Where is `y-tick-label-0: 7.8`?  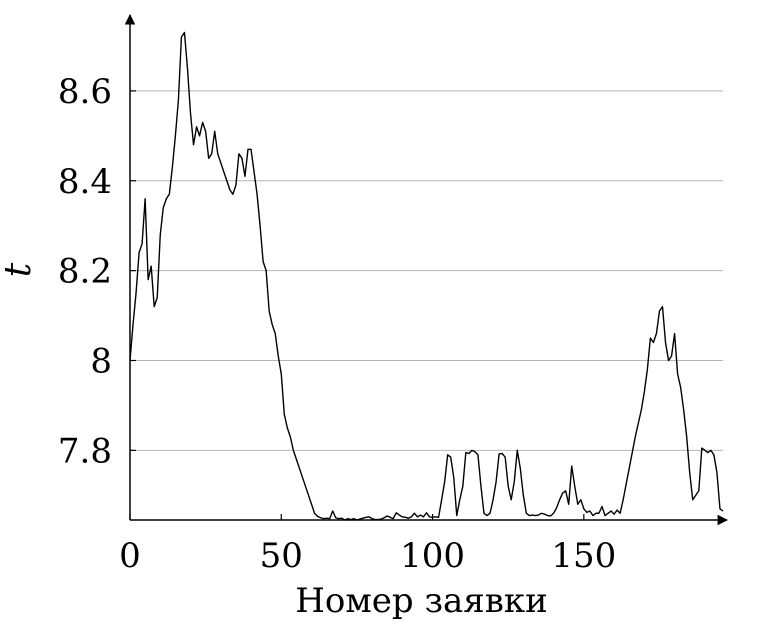
y-tick-label-0: 7.8 is located at coordinates (85, 451).